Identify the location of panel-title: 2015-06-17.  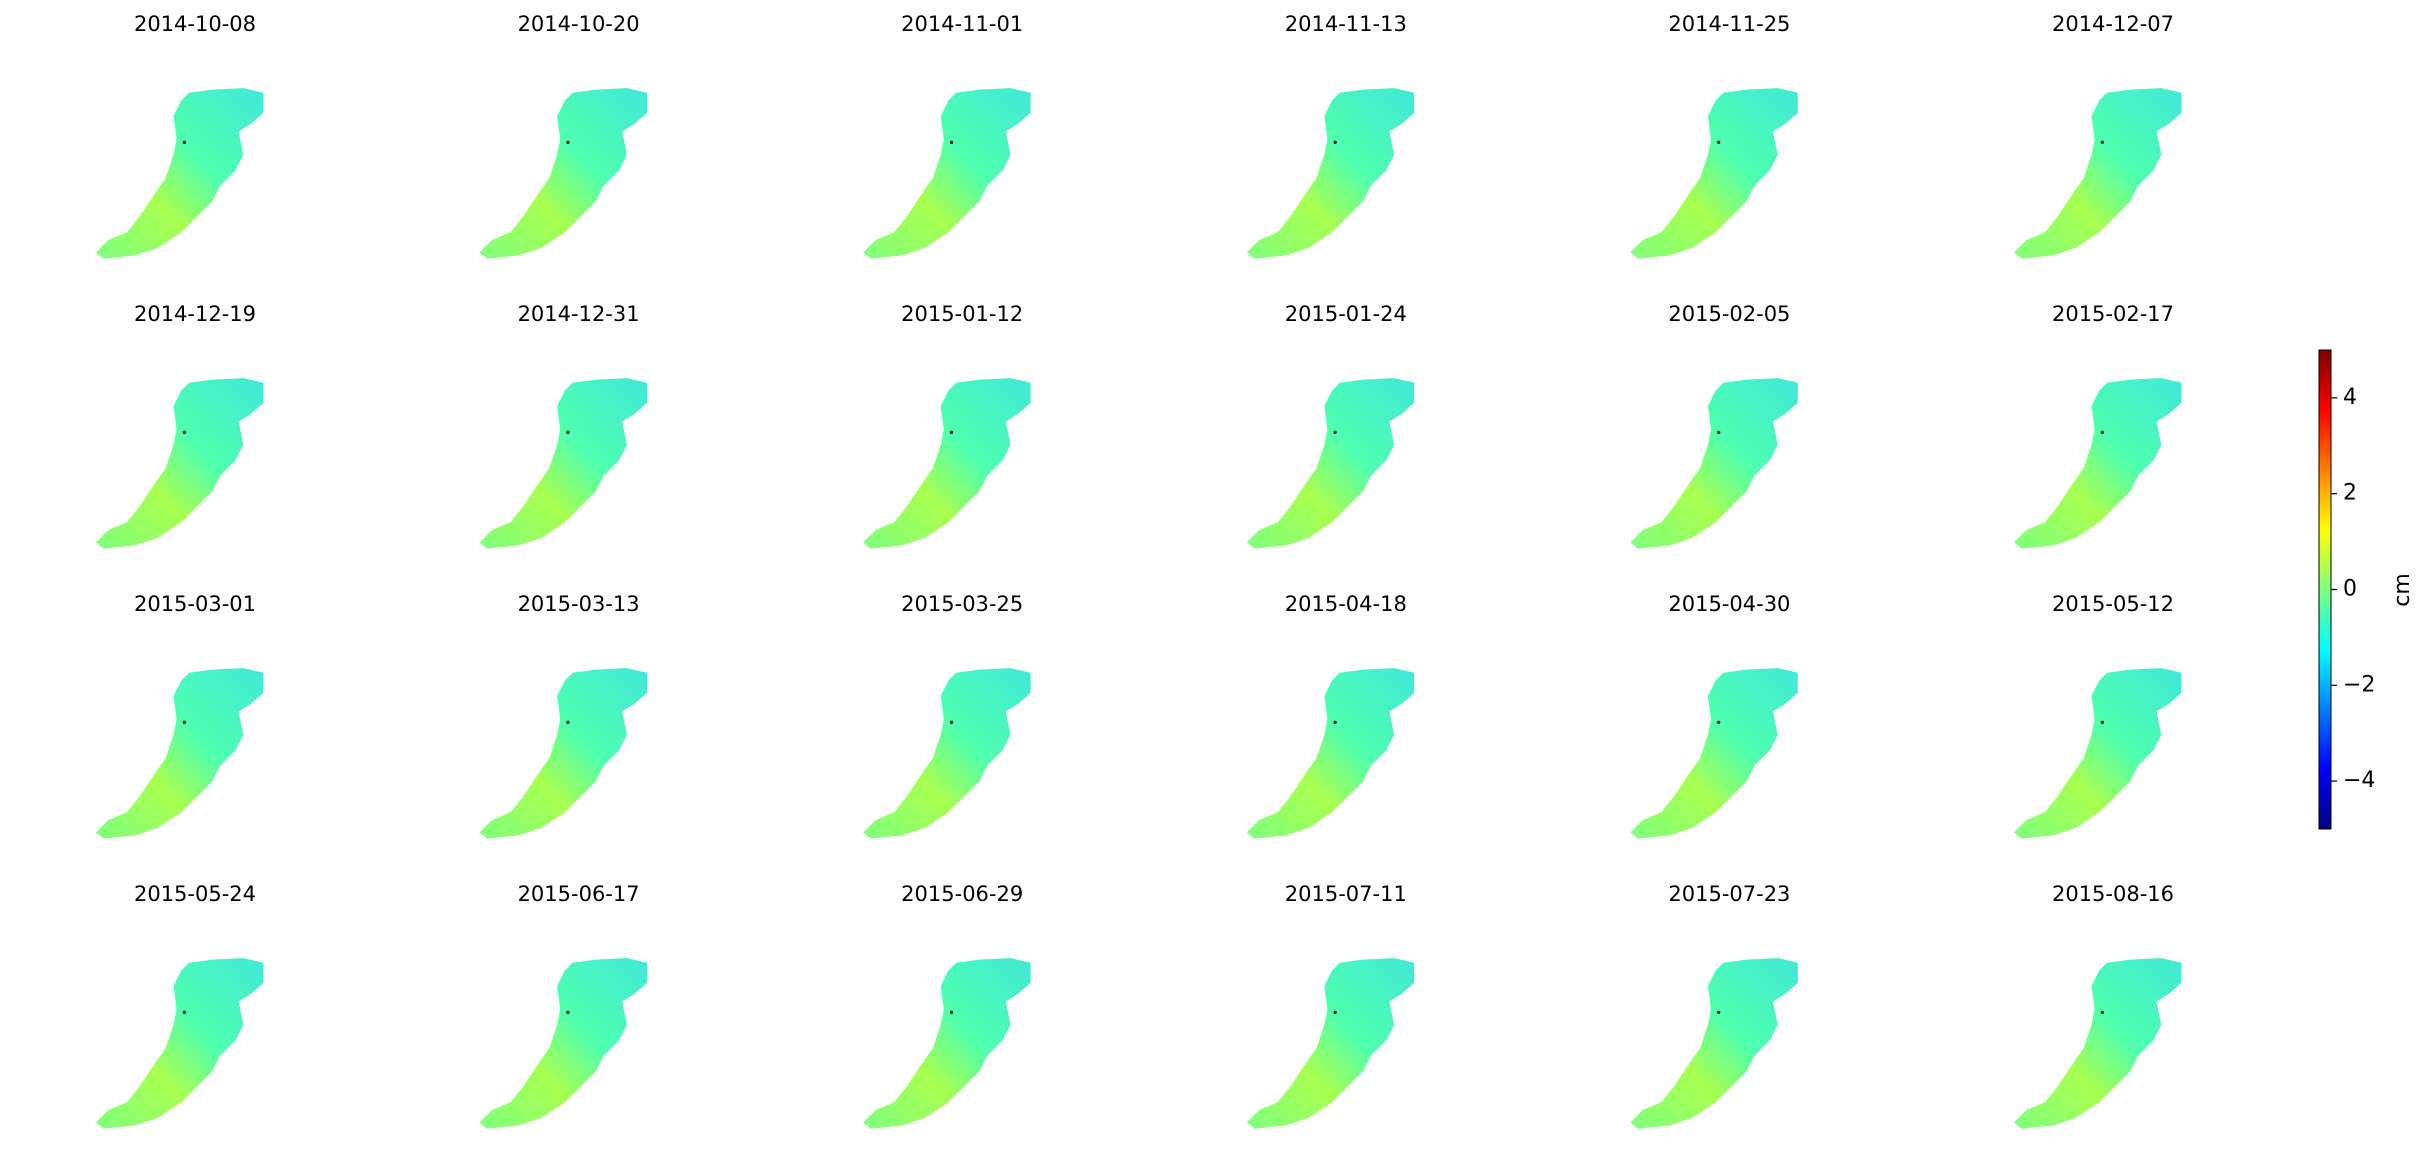
(579, 894).